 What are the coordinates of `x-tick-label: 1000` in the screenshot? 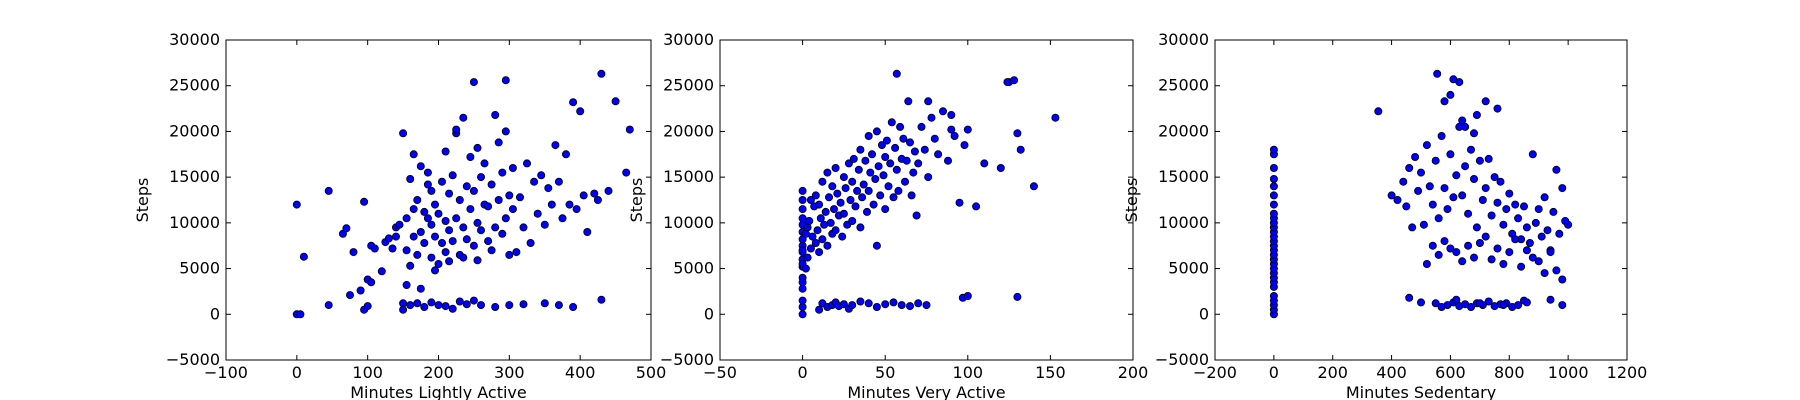 It's located at (1568, 372).